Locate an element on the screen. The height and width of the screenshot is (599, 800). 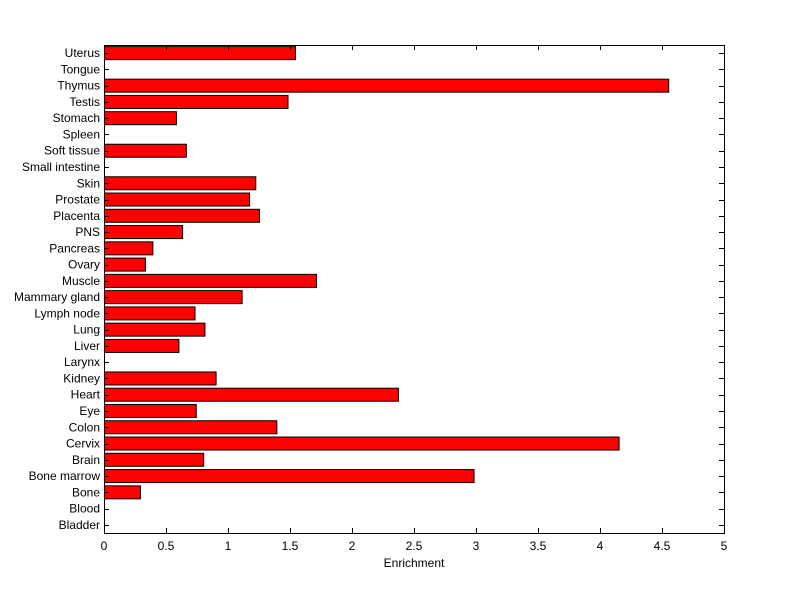
bar-bone is located at coordinates (122, 492).